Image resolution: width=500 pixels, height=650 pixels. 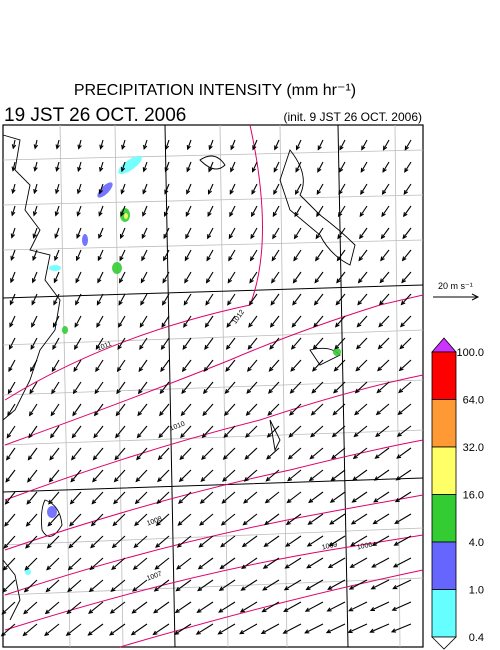 What do you see at coordinates (476, 543) in the screenshot?
I see `colorbar-label: 4.0` at bounding box center [476, 543].